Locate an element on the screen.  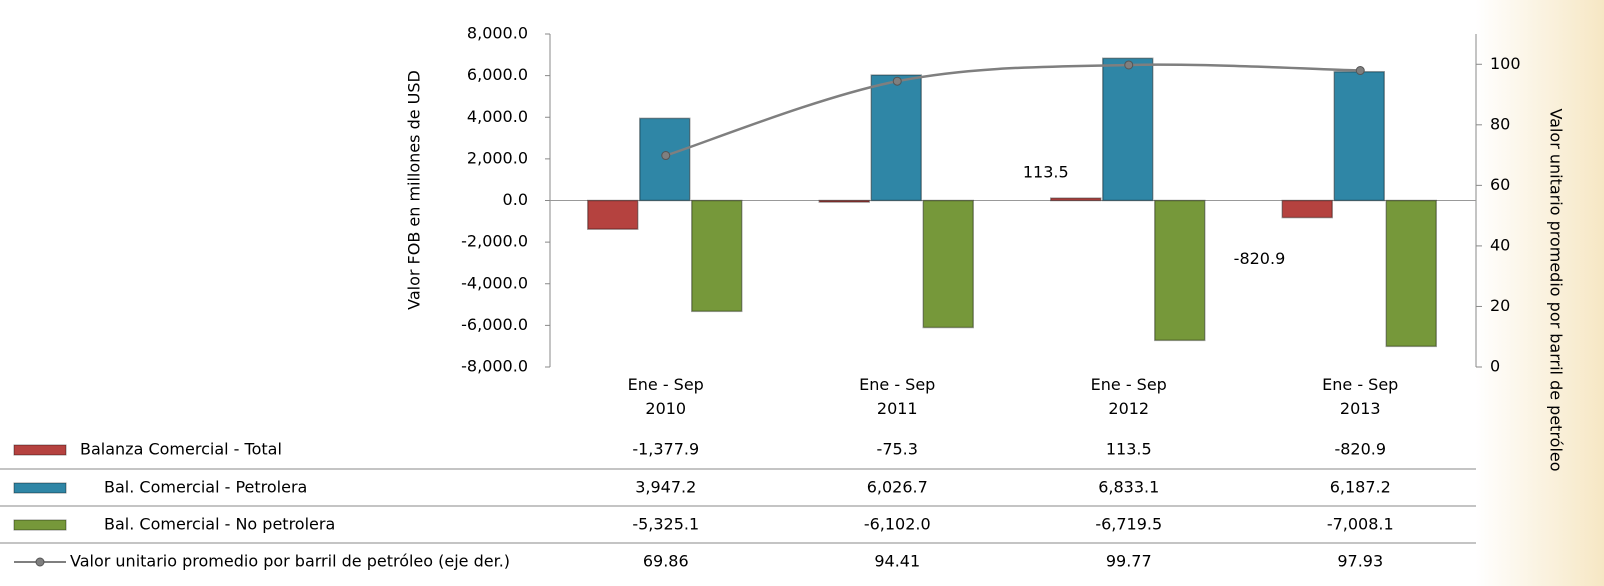
line is located at coordinates (1013, 110).